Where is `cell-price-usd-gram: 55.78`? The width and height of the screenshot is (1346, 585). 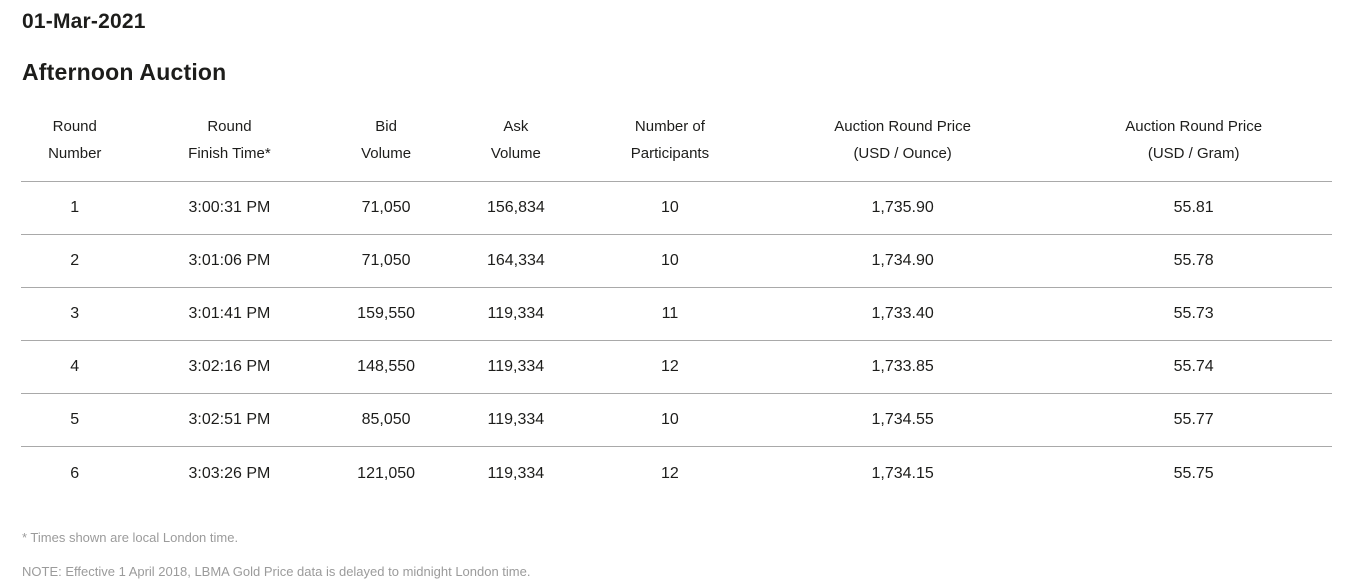
cell-price-usd-gram: 55.78 is located at coordinates (1193, 261).